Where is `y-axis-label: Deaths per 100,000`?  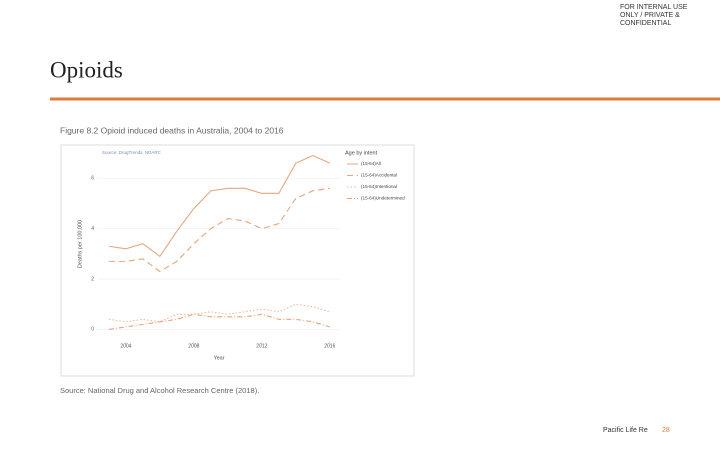
y-axis-label: Deaths per 100,000 is located at coordinates (80, 244).